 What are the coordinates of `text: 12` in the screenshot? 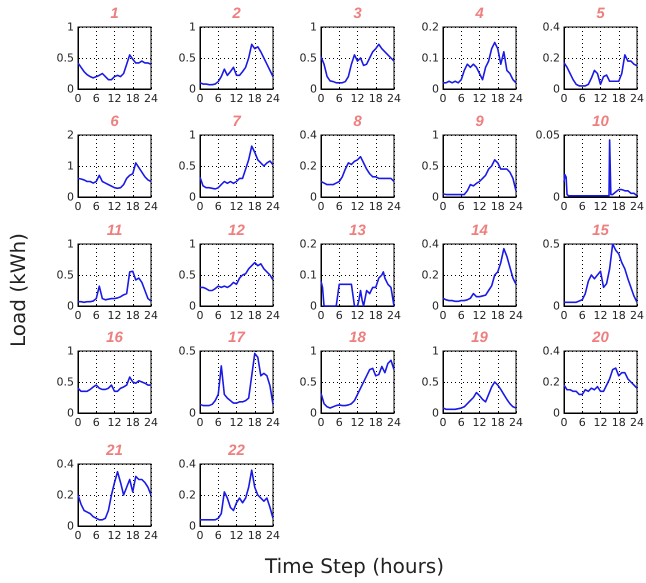 It's located at (236, 230).